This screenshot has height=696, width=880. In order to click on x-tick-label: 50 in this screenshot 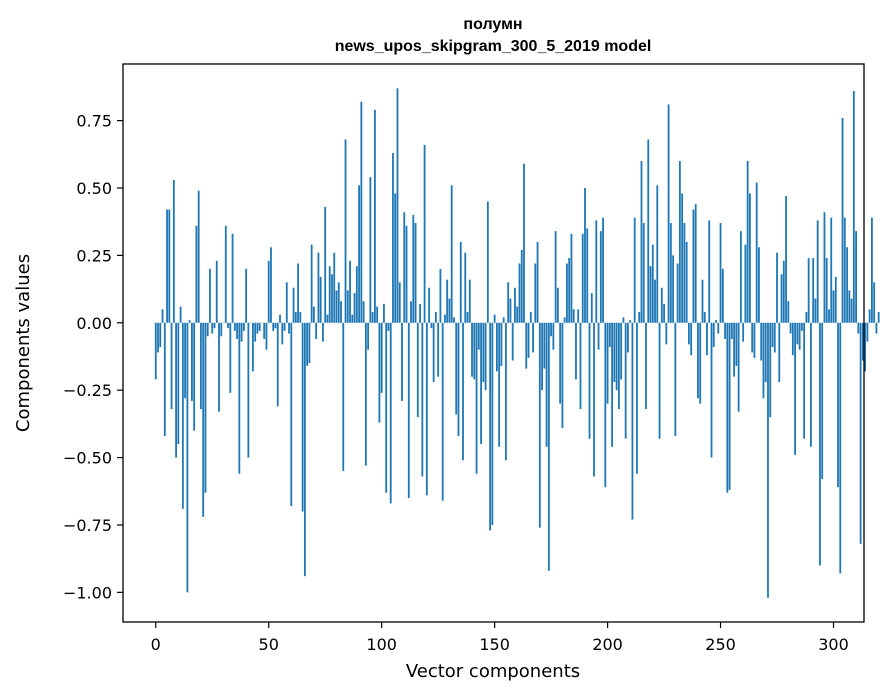, I will do `click(269, 644)`.